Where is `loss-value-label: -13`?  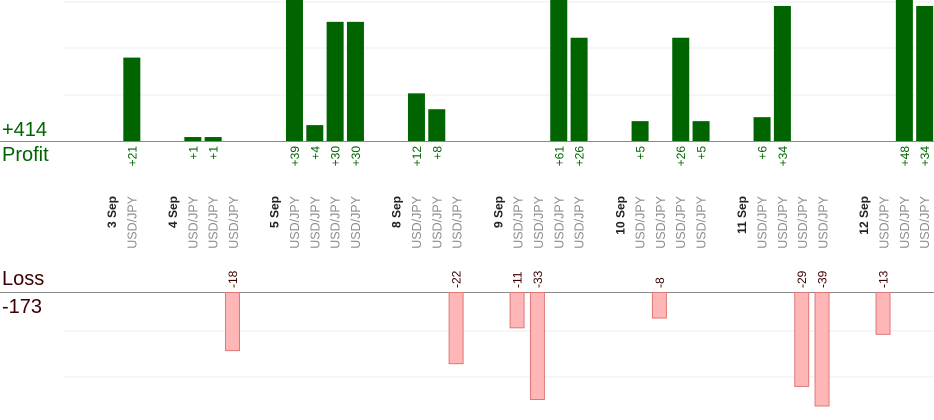 loss-value-label: -13 is located at coordinates (884, 279).